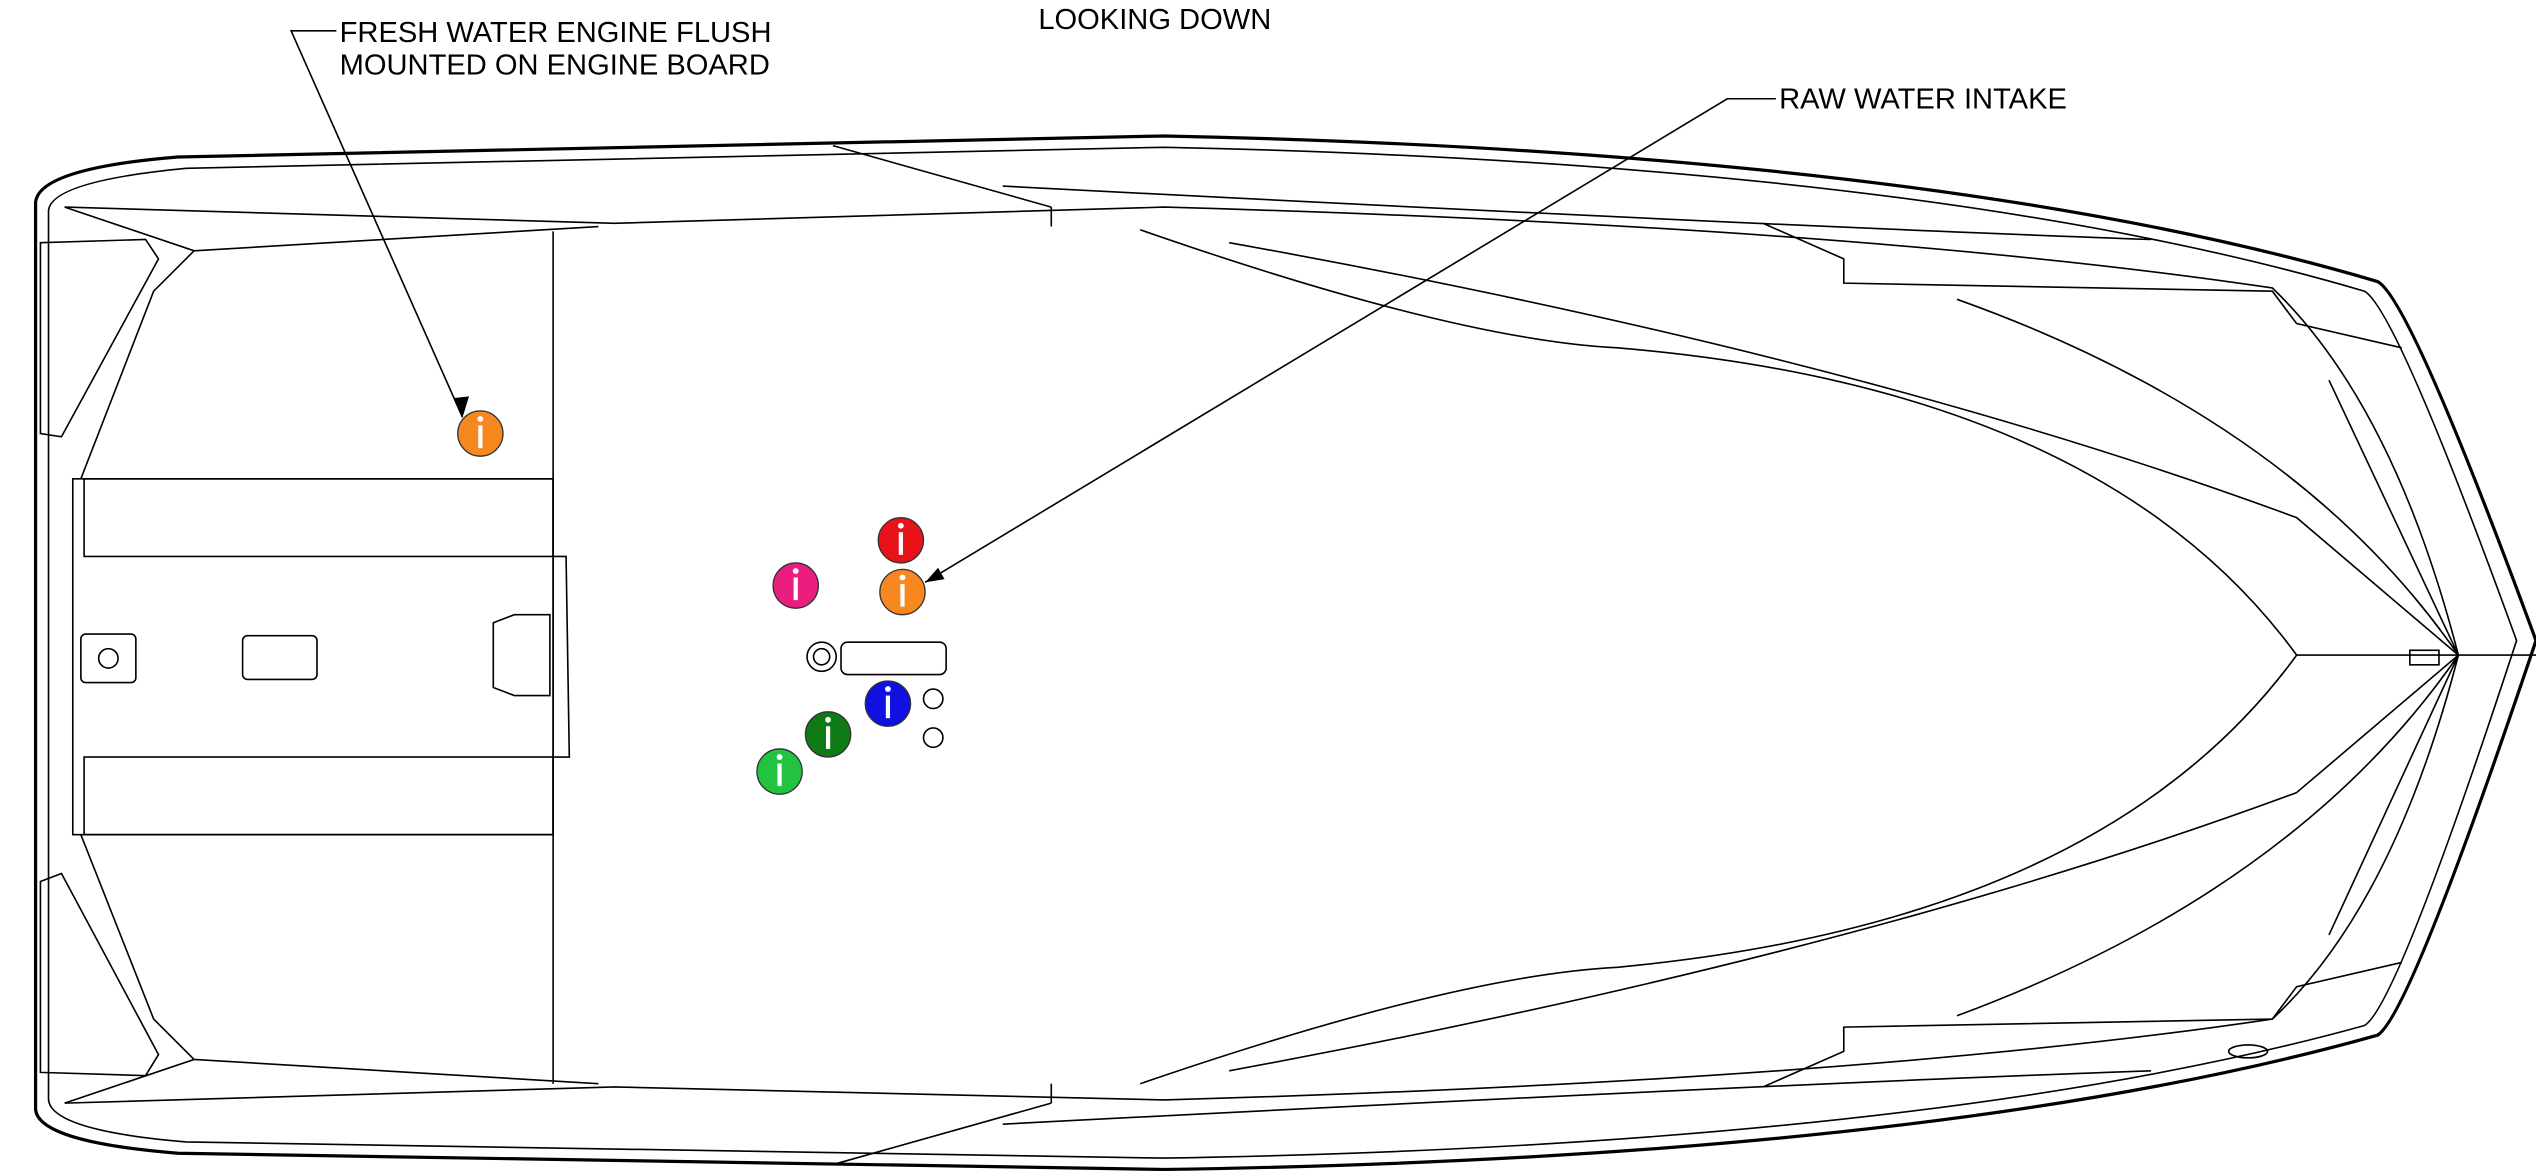  What do you see at coordinates (1154, 20) in the screenshot?
I see `view-title: LOOKING DOWN` at bounding box center [1154, 20].